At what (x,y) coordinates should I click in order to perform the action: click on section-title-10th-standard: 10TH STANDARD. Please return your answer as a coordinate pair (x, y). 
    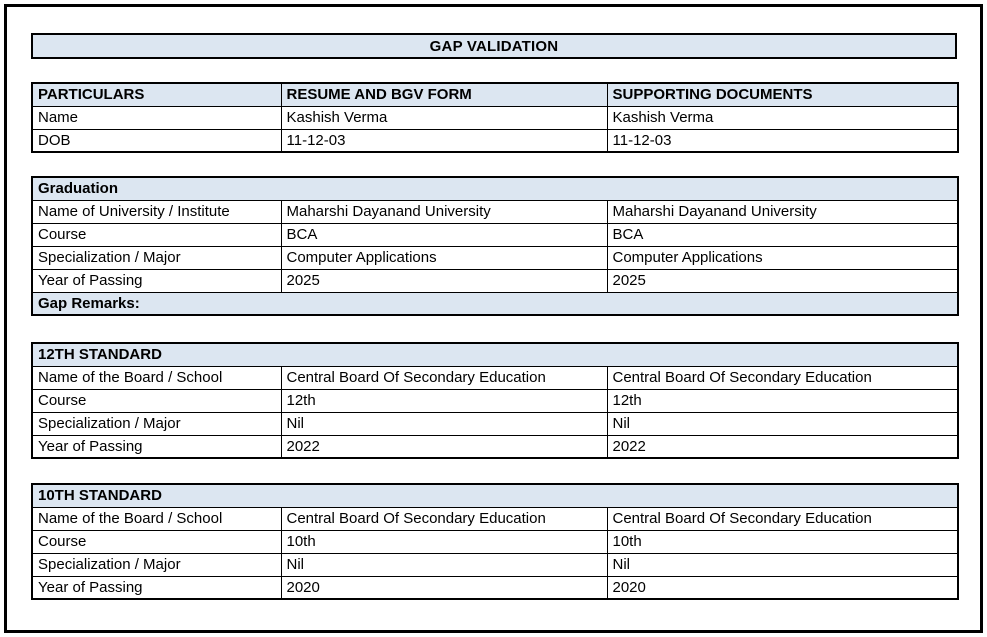
    Looking at the image, I should click on (495, 495).